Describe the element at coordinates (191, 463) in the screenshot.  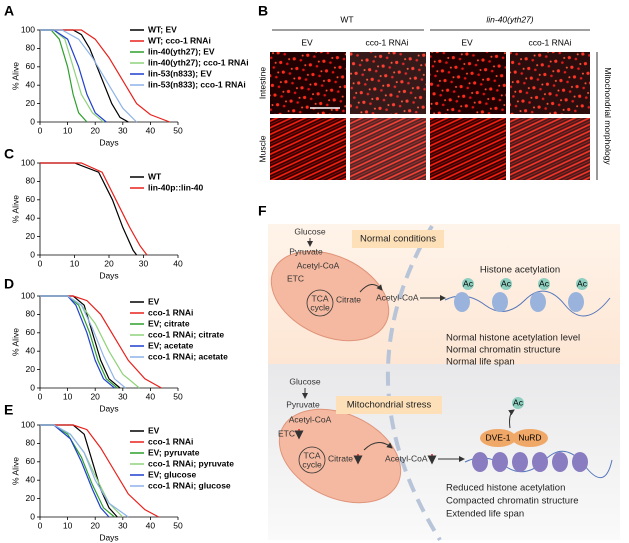
I see `legend-label: cco-1 RNAi; pyruvate` at that location.